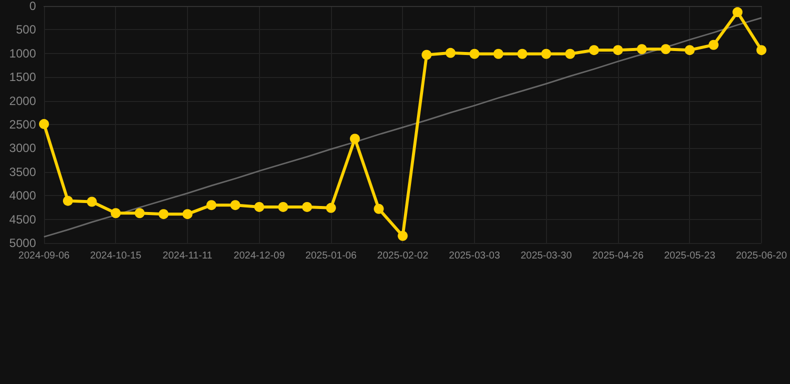 The width and height of the screenshot is (790, 384). What do you see at coordinates (690, 256) in the screenshot?
I see `x-tick-label: 2025-05-23` at bounding box center [690, 256].